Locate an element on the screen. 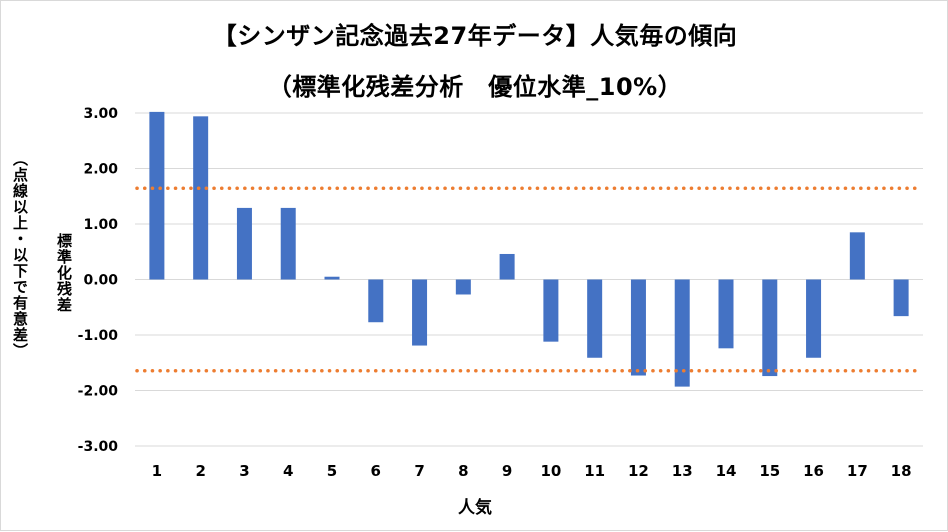  x-tick-label: 15 is located at coordinates (769, 471).